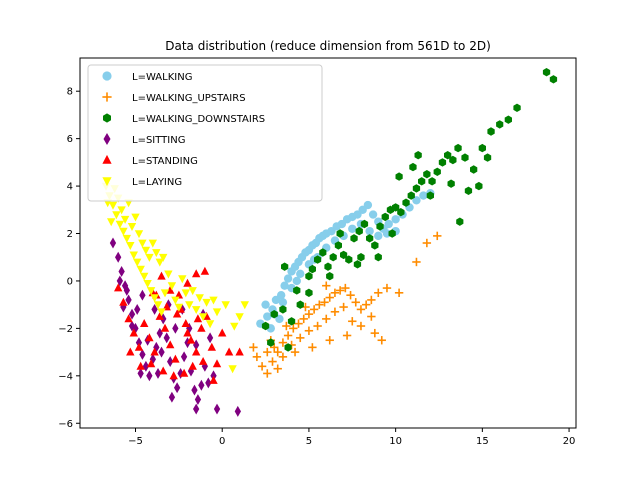 Image resolution: width=640 pixels, height=480 pixels. I want to click on x-tick-label: 20, so click(569, 441).